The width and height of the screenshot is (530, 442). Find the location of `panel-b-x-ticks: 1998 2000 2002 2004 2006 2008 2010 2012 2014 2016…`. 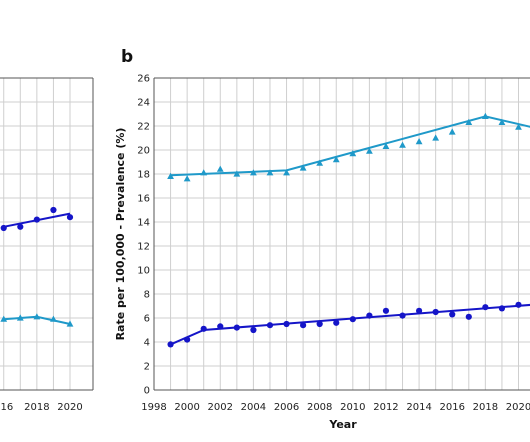

panel-b-x-ticks: 1998 2000 2002 2004 2006 2008 2010 2012 2014 2016… is located at coordinates (335, 407).